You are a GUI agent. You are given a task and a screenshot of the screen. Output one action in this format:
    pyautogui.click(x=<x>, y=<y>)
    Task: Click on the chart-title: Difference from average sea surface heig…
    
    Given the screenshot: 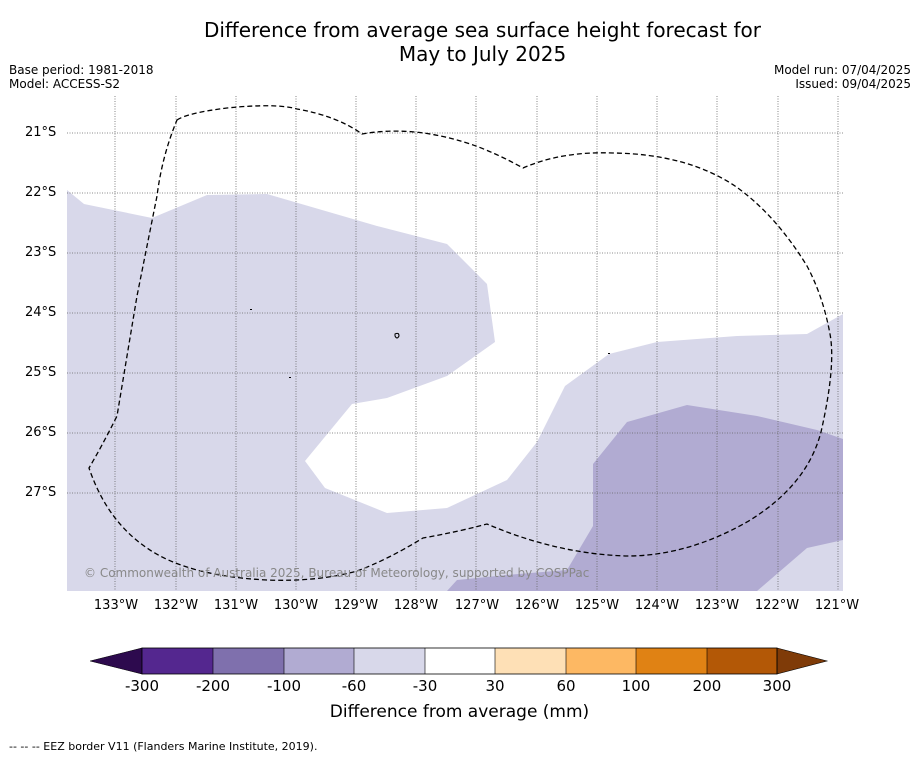 What is the action you would take?
    pyautogui.click(x=459, y=42)
    